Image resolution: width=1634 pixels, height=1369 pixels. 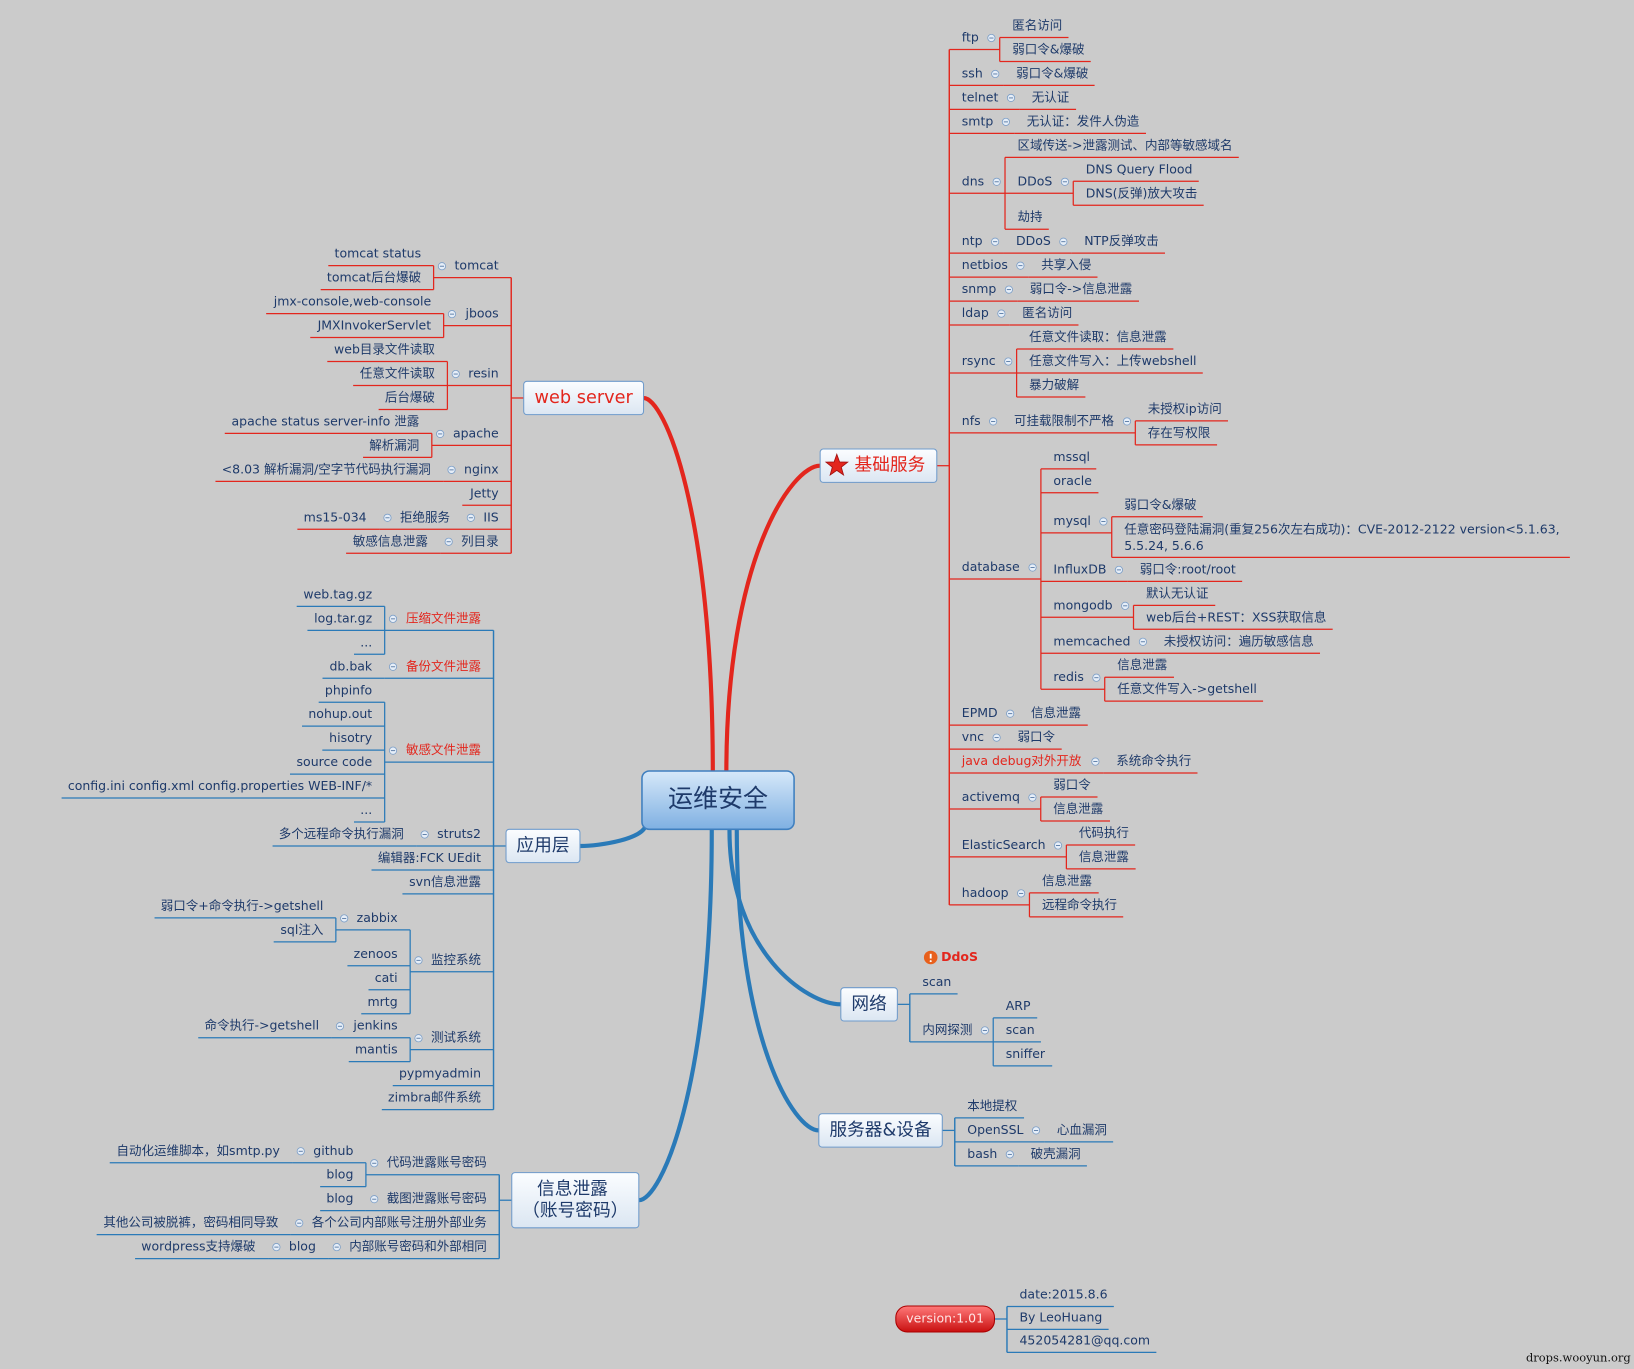 I want to click on node-label: wordpress支持爆破, so click(x=198, y=1246).